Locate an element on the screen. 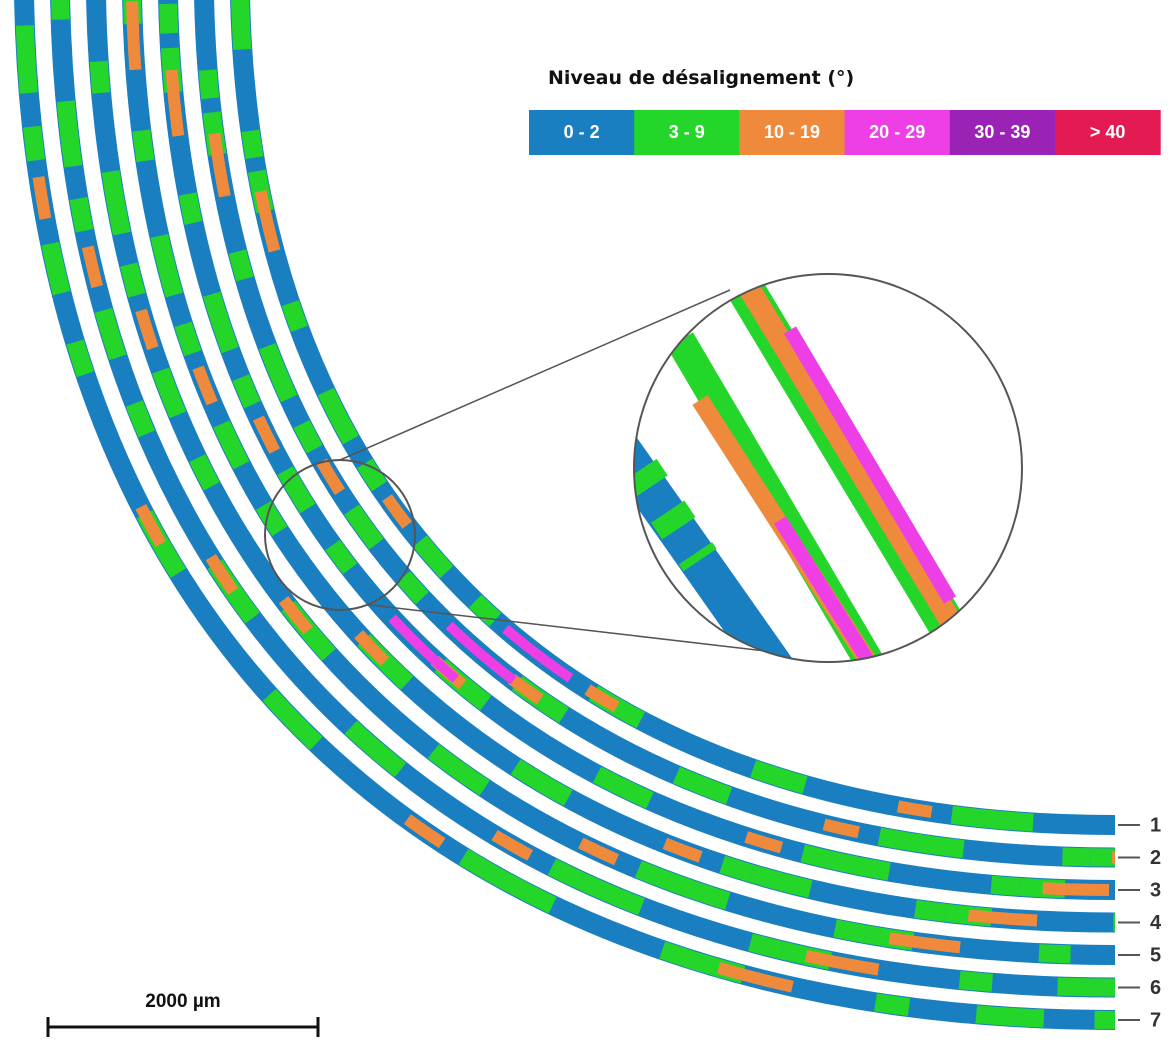 The image size is (1172, 1061). legend-label: > 40 is located at coordinates (1108, 132).